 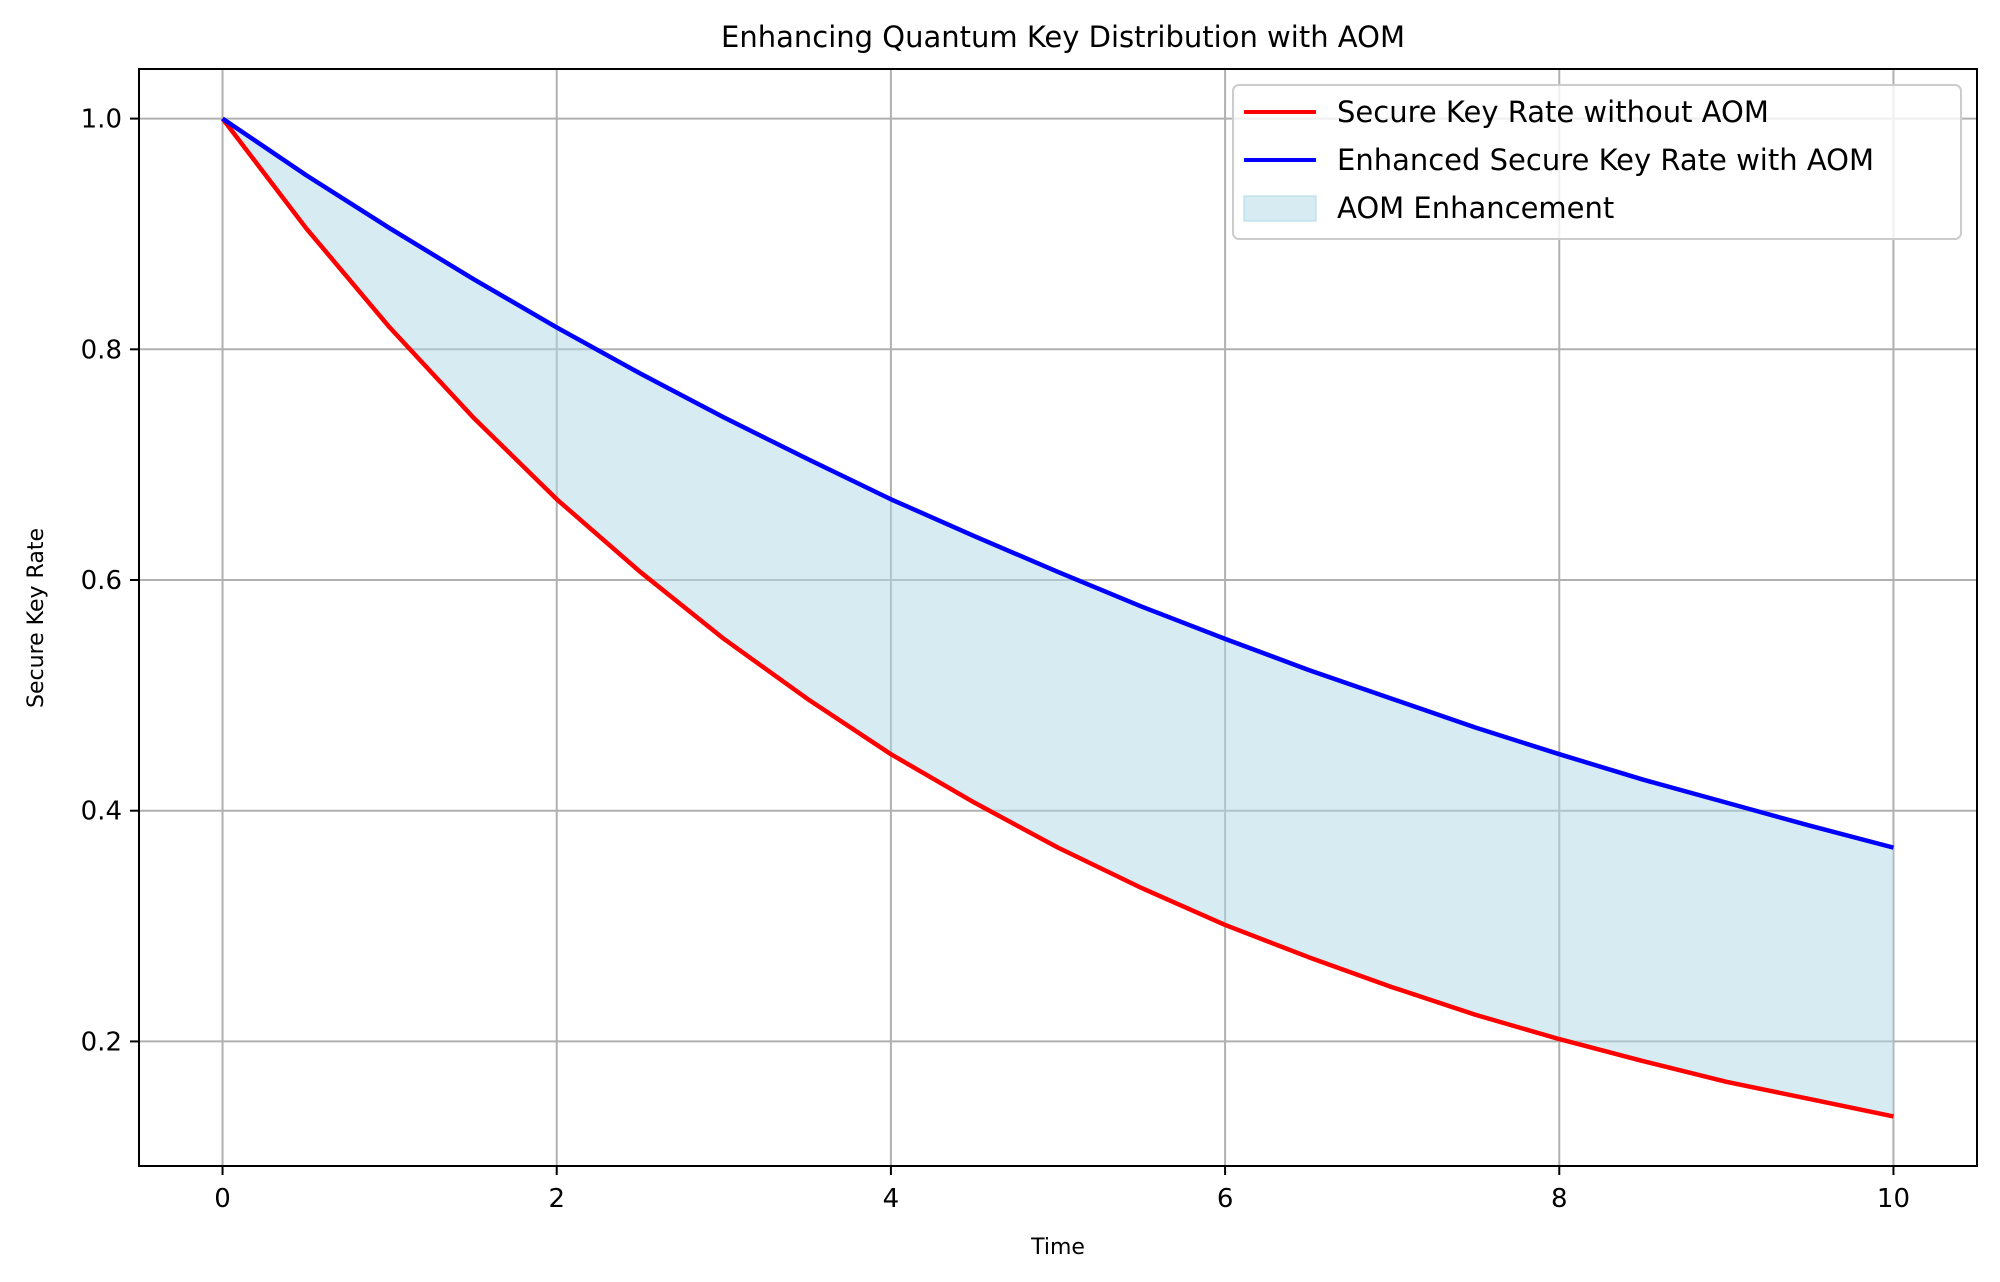 I want to click on x-tick-label: 6, so click(x=1225, y=1199).